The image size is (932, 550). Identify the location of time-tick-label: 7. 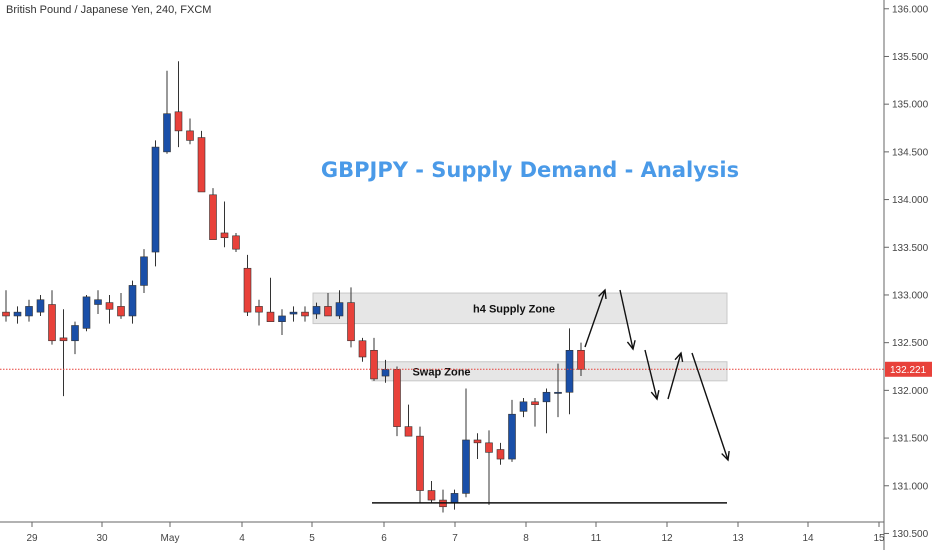
(455, 538).